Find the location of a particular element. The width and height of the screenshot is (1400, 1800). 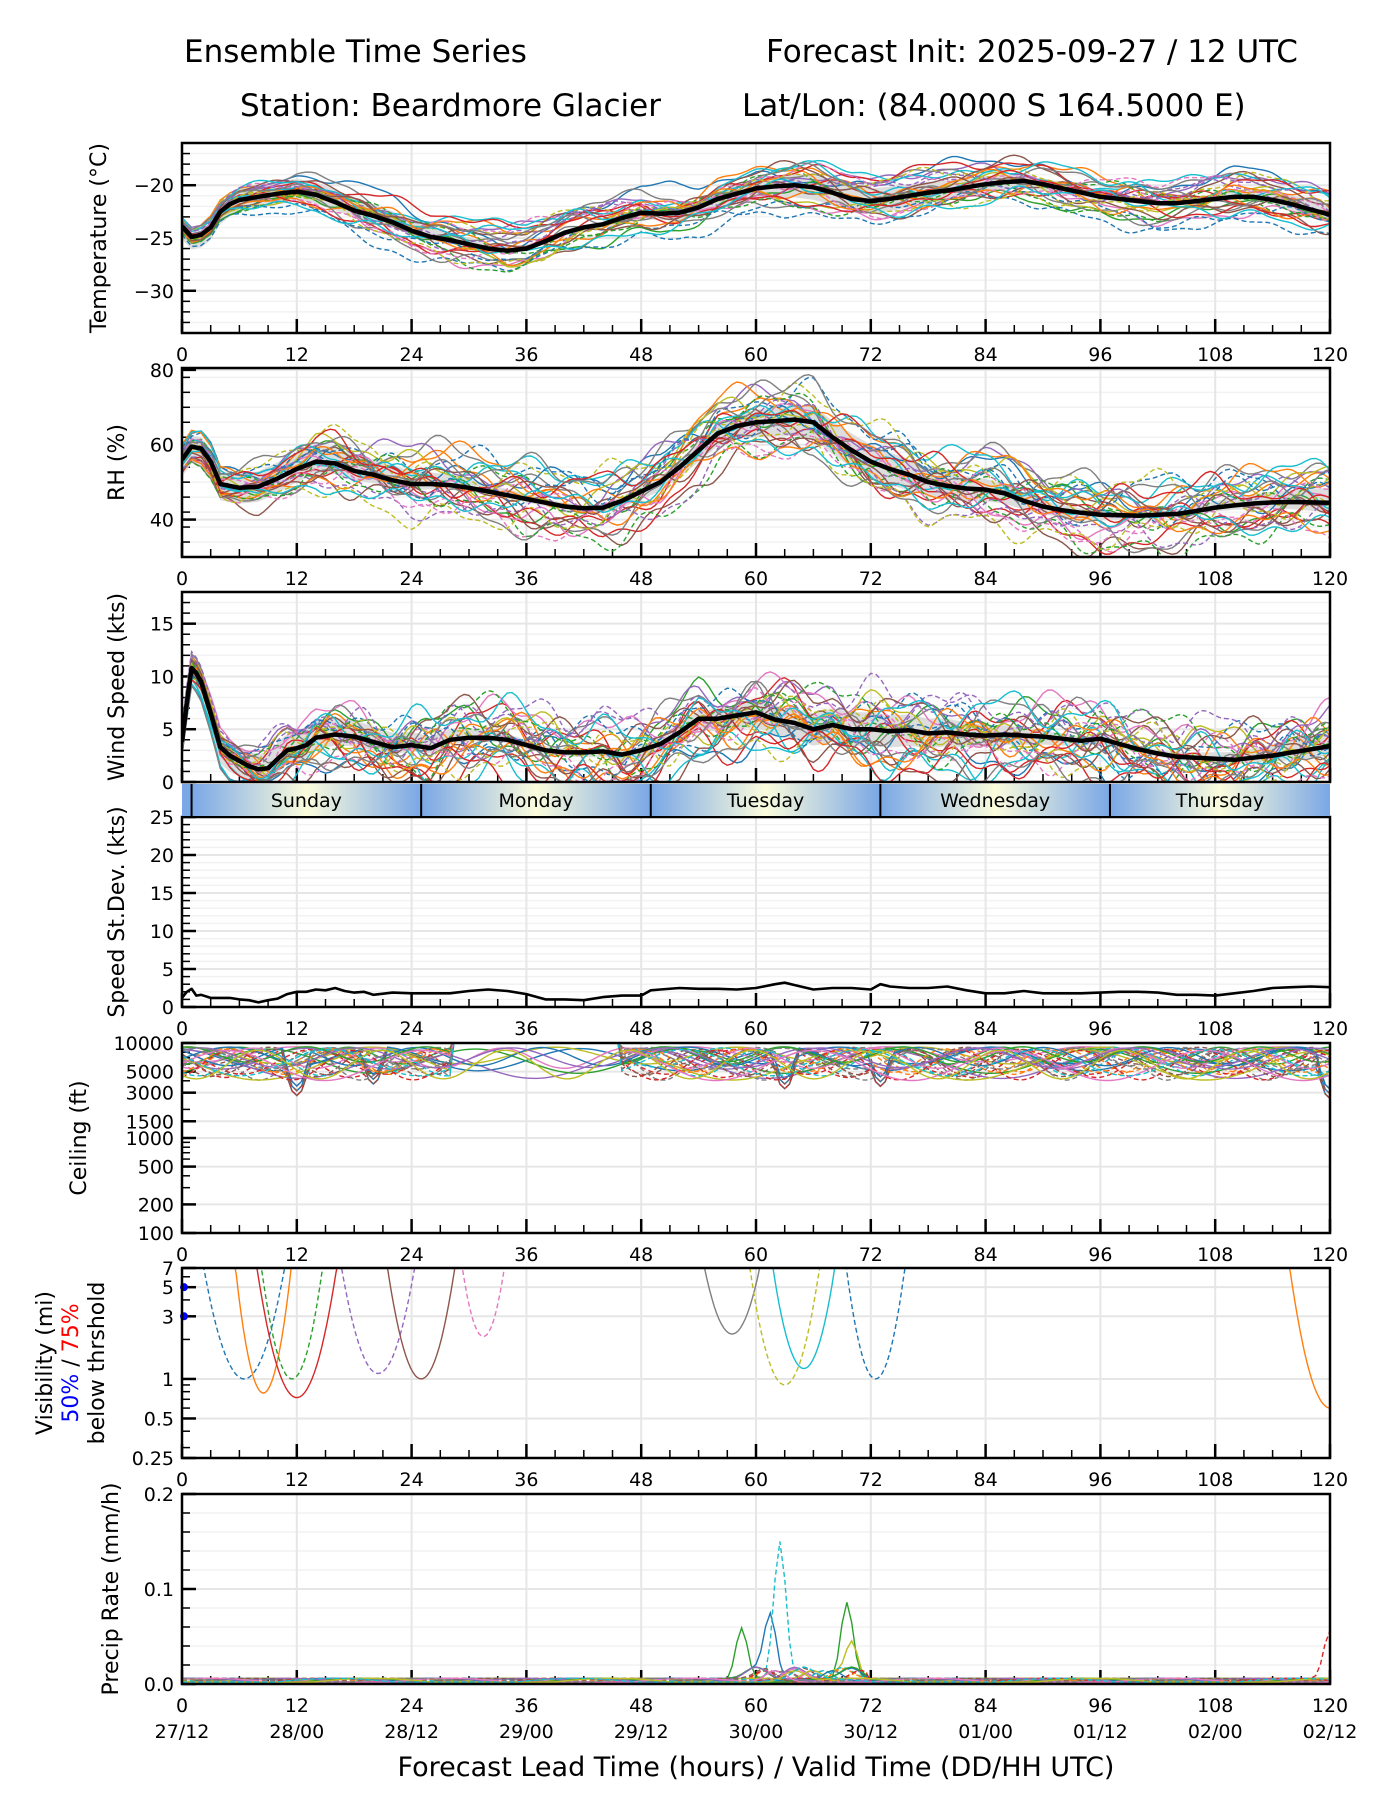

y-tick-label: 10000 is located at coordinates (144, 1044).